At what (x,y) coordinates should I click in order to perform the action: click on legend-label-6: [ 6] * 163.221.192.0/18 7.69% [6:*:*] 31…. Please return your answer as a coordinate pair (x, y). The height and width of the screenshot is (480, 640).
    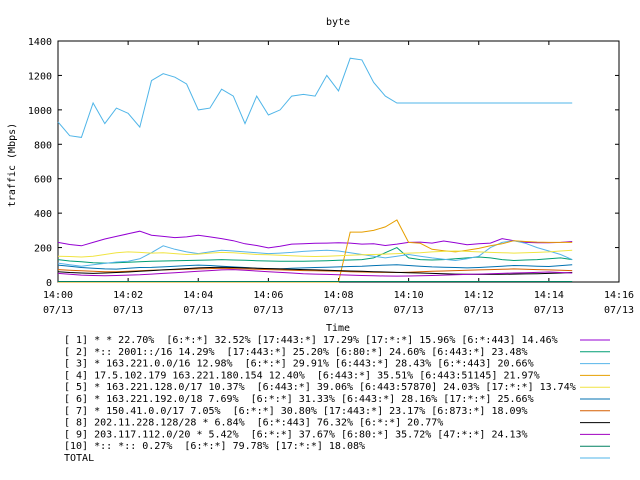
    Looking at the image, I should click on (299, 399).